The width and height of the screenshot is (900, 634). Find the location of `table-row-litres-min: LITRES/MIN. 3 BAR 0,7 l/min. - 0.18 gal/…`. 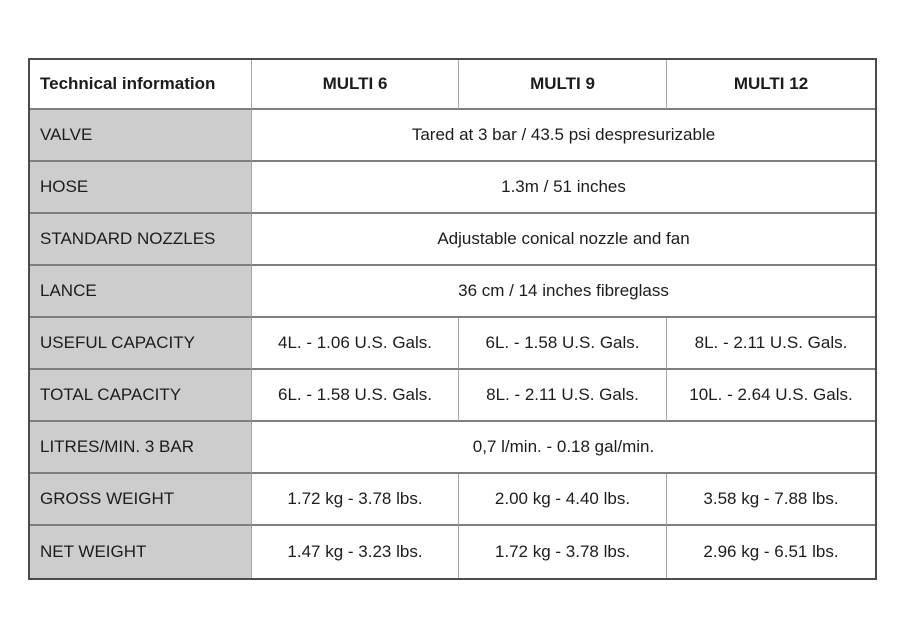

table-row-litres-min: LITRES/MIN. 3 BAR 0,7 l/min. - 0.18 gal/… is located at coordinates (452, 448).